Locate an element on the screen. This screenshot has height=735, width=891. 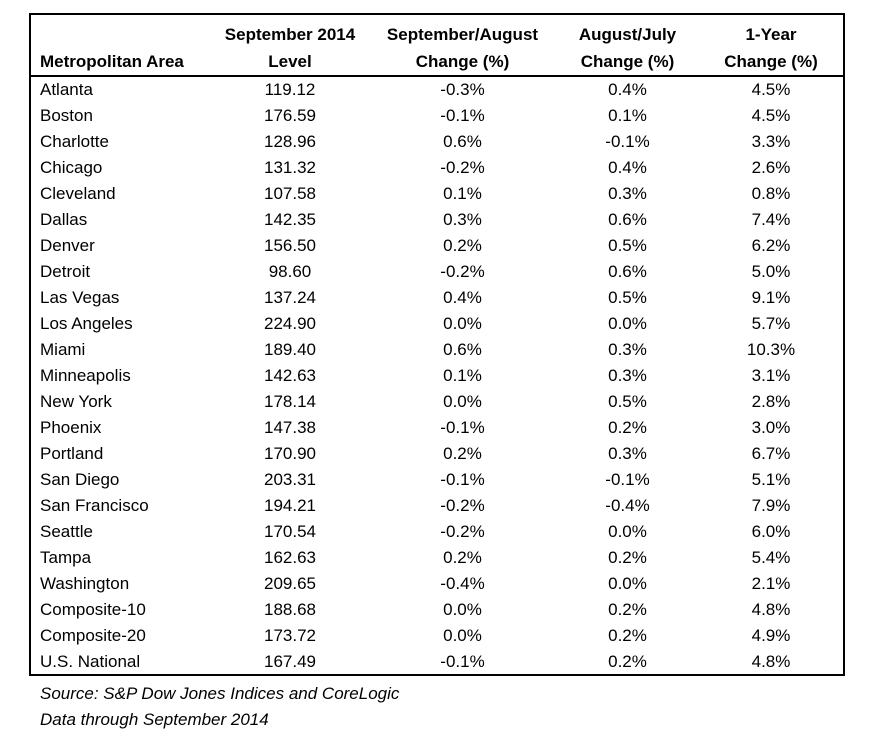
one-year-change-cell: 5.7% is located at coordinates (771, 323).